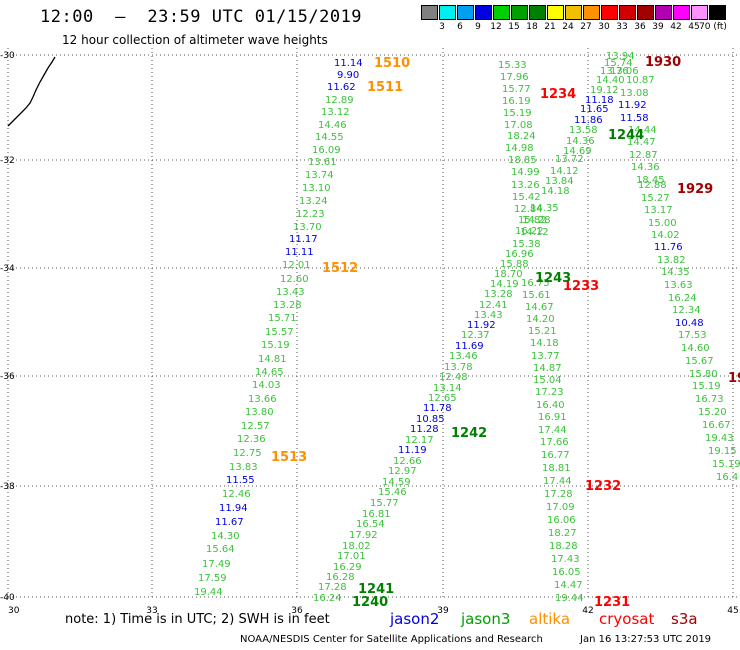 The height and width of the screenshot is (650, 740). What do you see at coordinates (356, 546) in the screenshot?
I see `wave-height-value: 18.02` at bounding box center [356, 546].